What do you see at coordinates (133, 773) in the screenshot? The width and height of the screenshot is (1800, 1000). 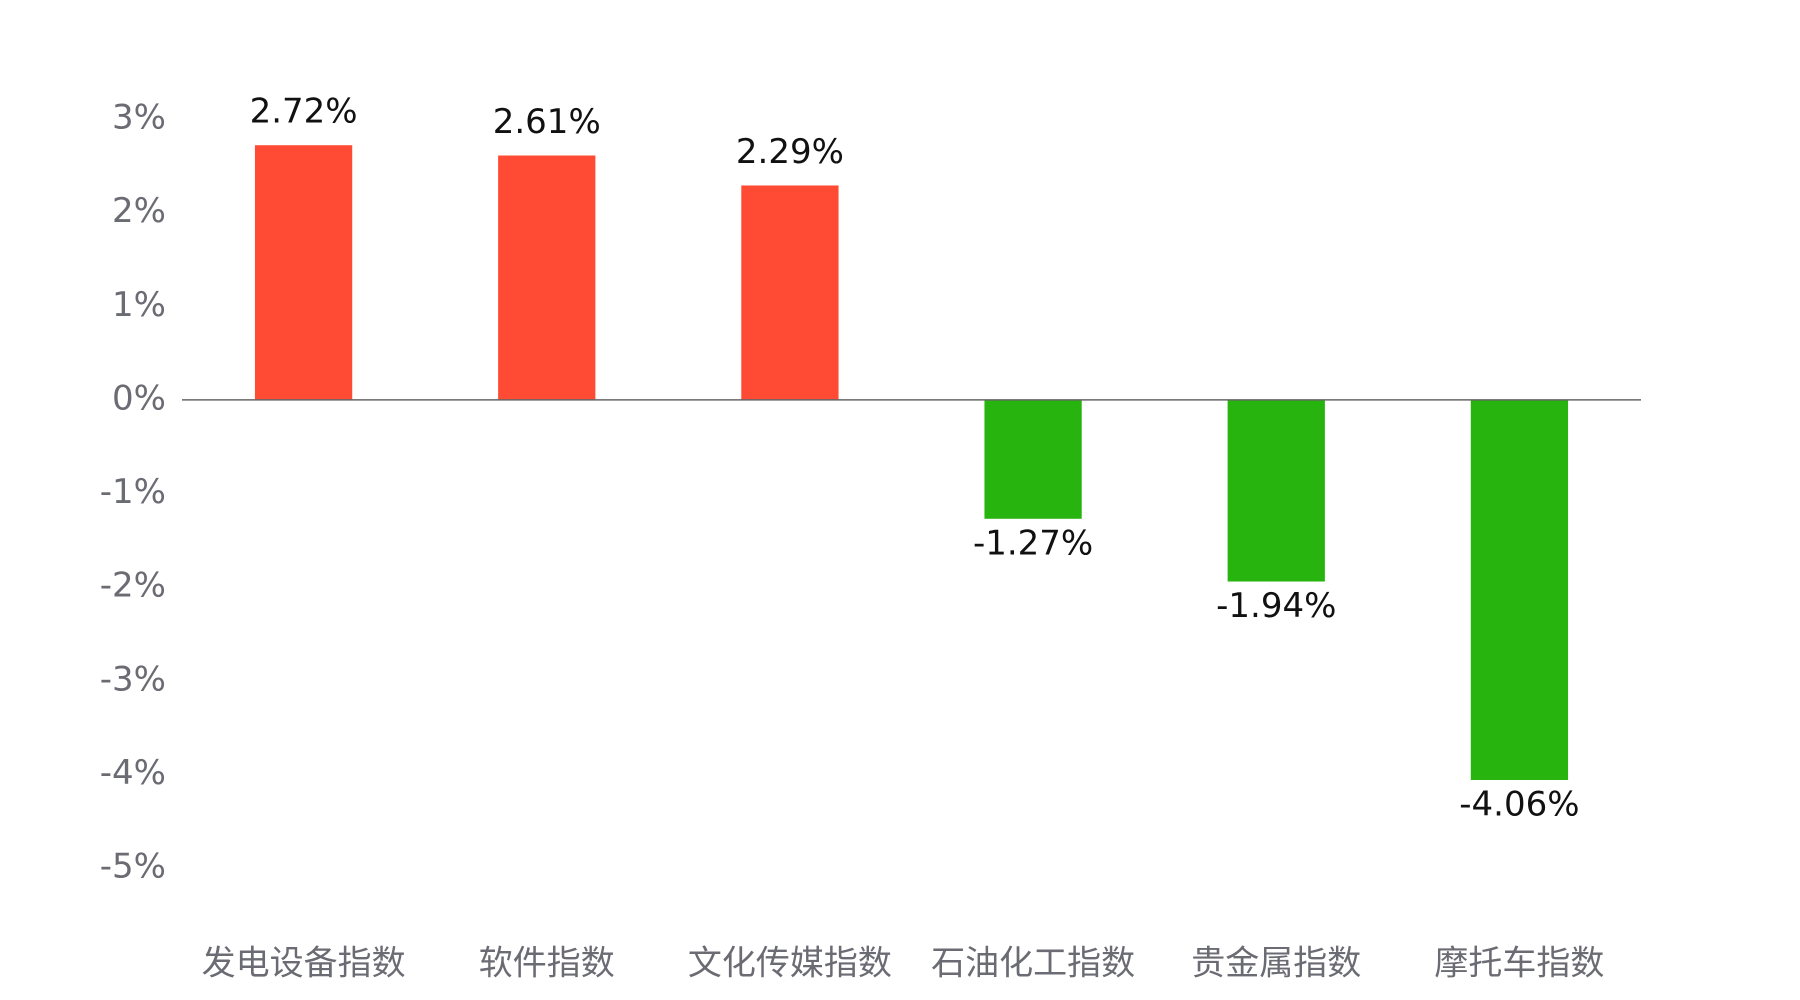 I see `y-tick-label: -4%` at bounding box center [133, 773].